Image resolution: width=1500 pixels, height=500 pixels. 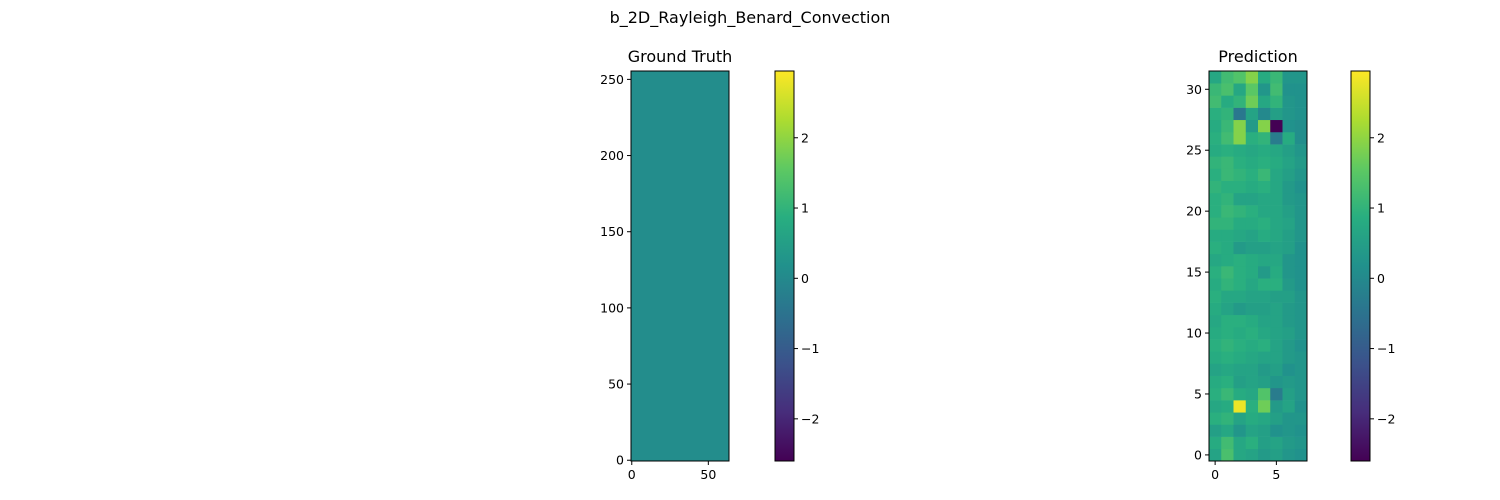 What do you see at coordinates (708, 474) in the screenshot?
I see `ground-truth-x-tick-label: 50` at bounding box center [708, 474].